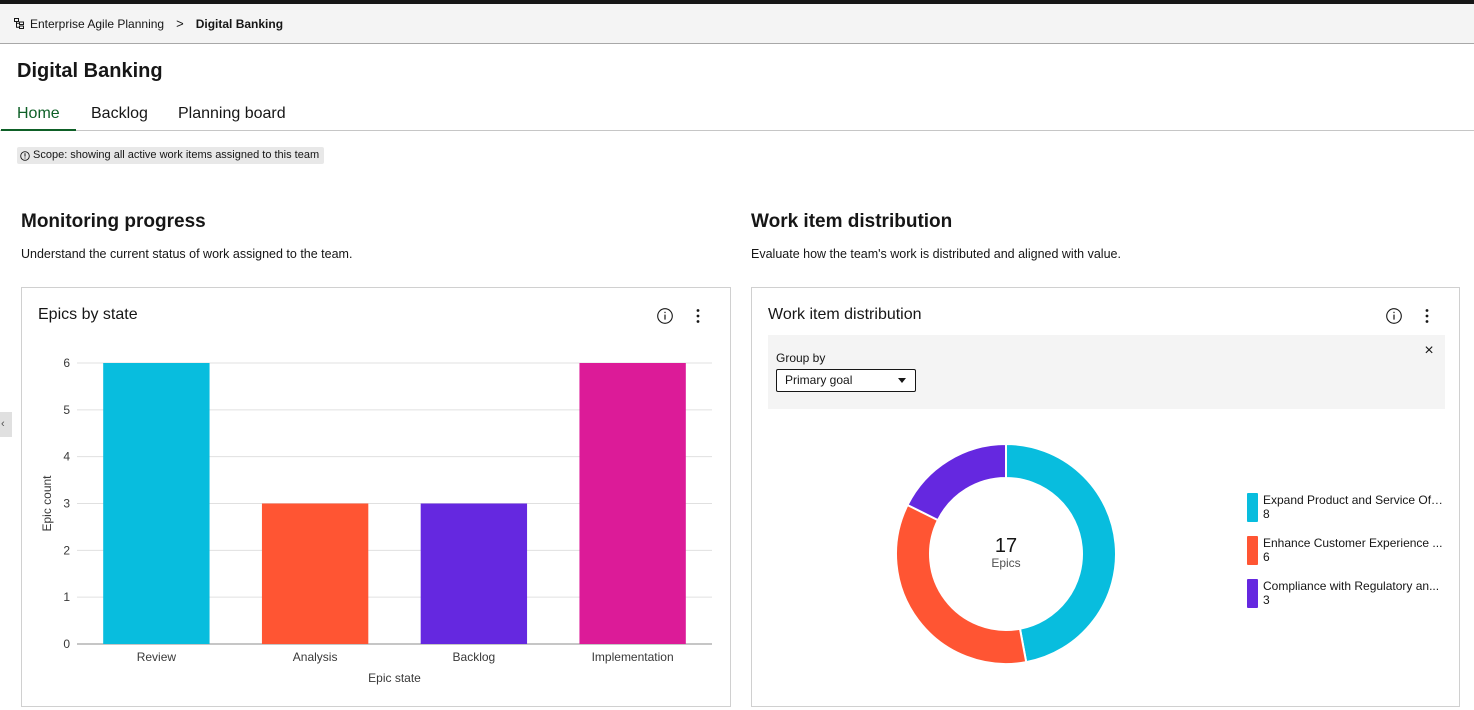  Describe the element at coordinates (1005, 563) in the screenshot. I see `donut-total-label: Epics` at that location.